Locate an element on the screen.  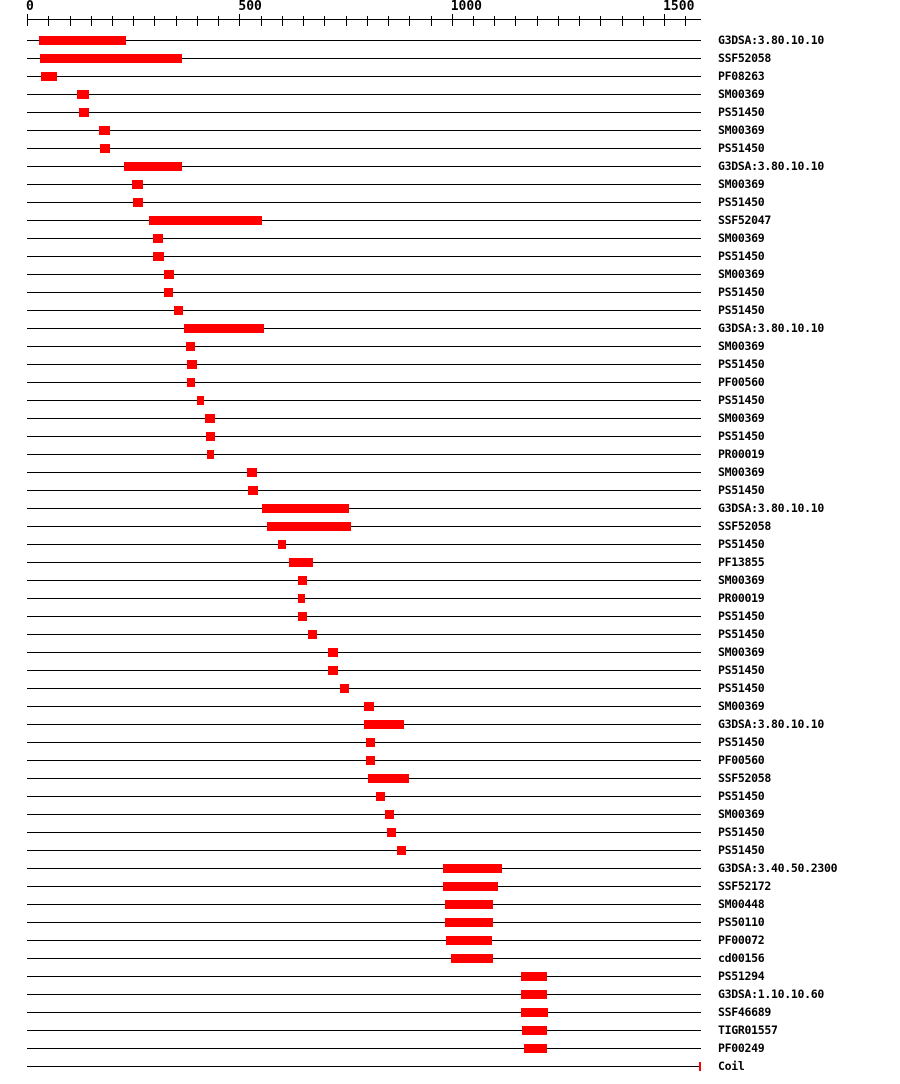
coil-marker is located at coordinates (699, 1066).